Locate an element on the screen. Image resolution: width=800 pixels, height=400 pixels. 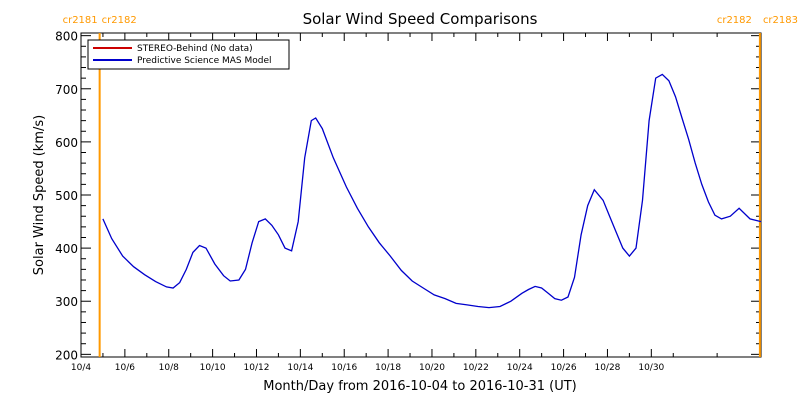
y-tick-label: 200 is located at coordinates (66, 355).